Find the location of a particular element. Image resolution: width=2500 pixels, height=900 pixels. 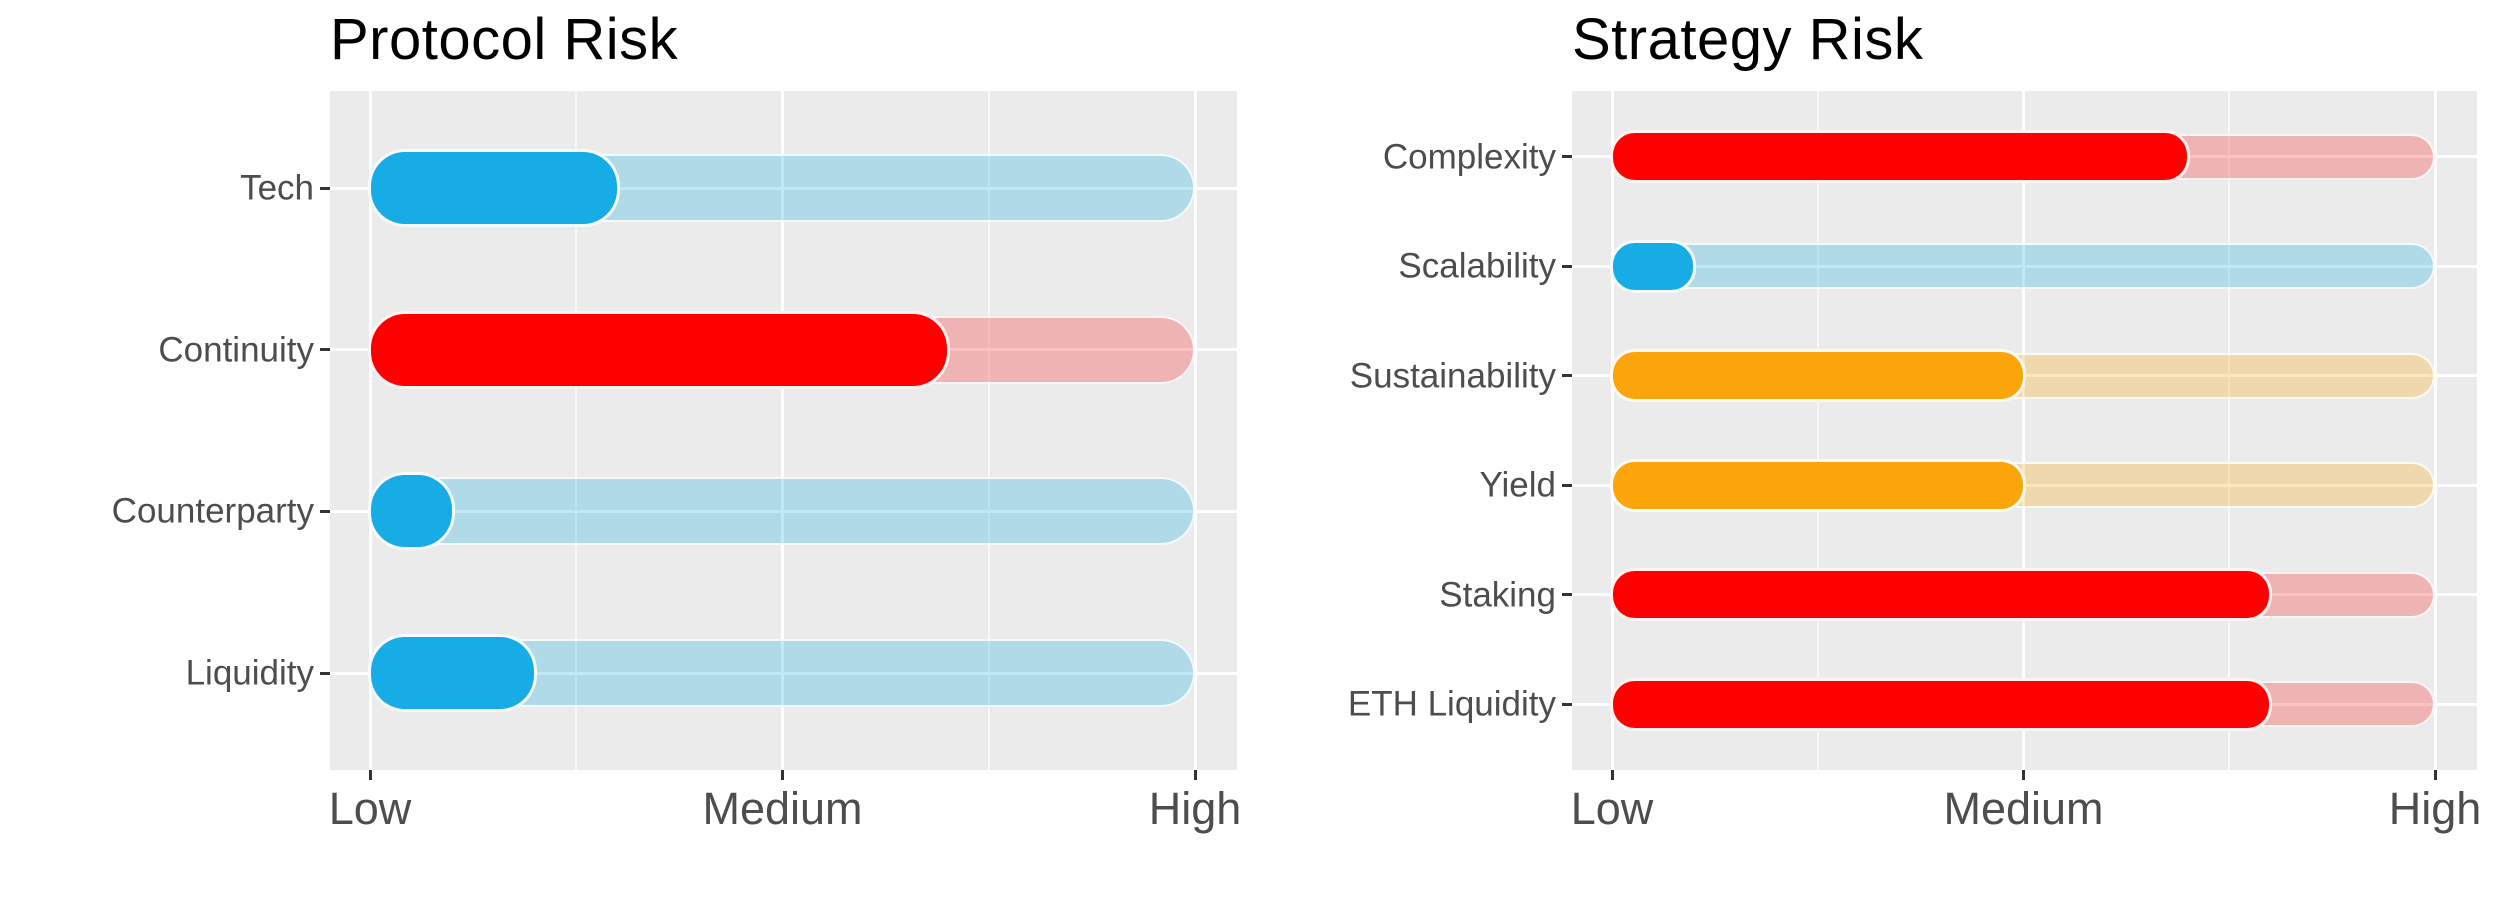

y-tick-label: Liquidity is located at coordinates (249, 673).